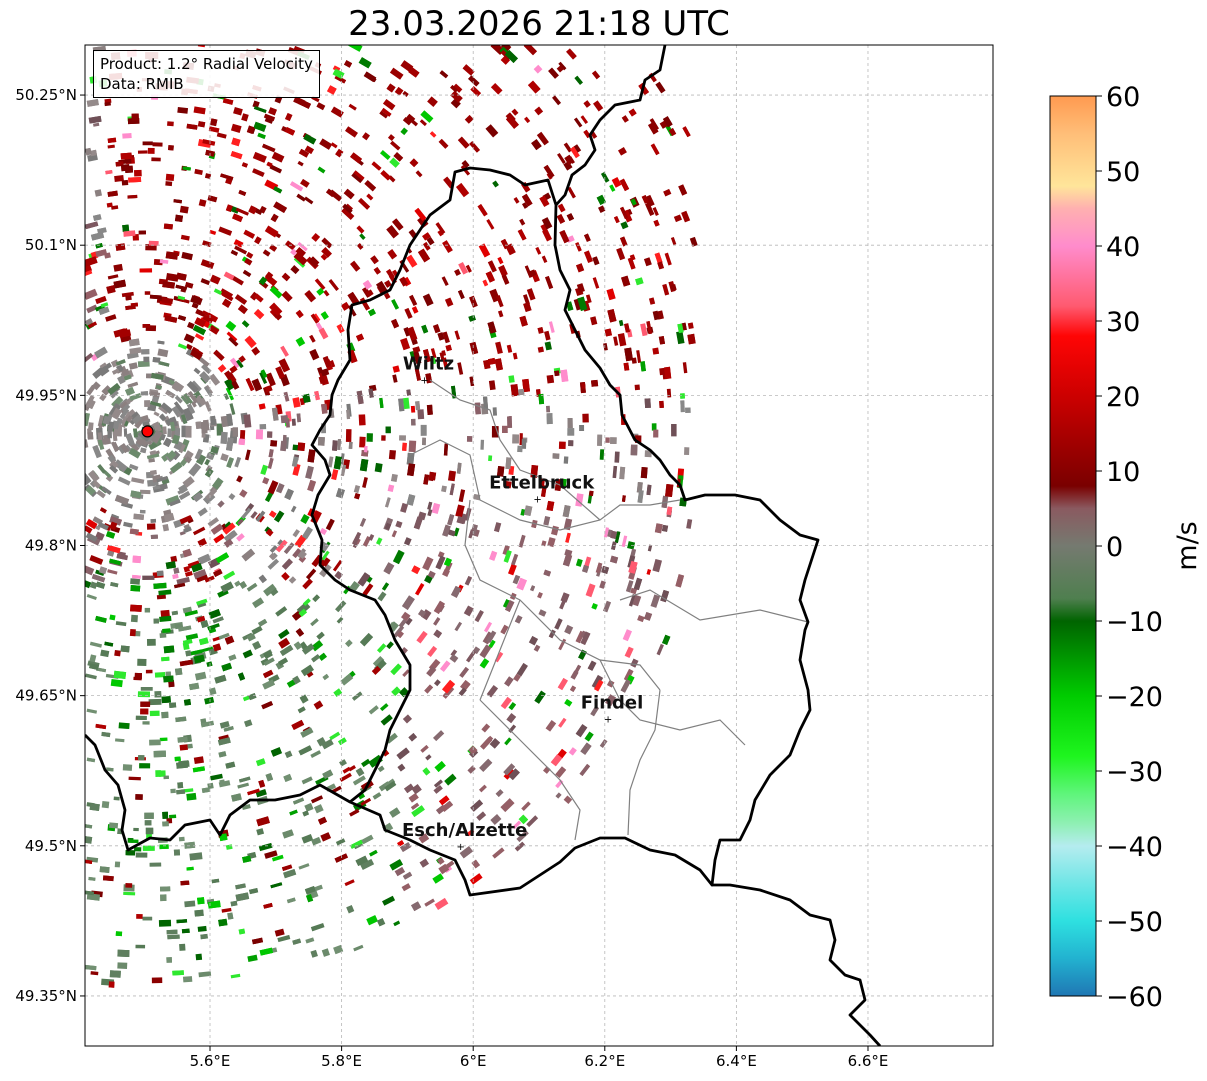 This screenshot has width=1207, height=1081. I want to click on colorbar-tick-label: 60, so click(1123, 97).